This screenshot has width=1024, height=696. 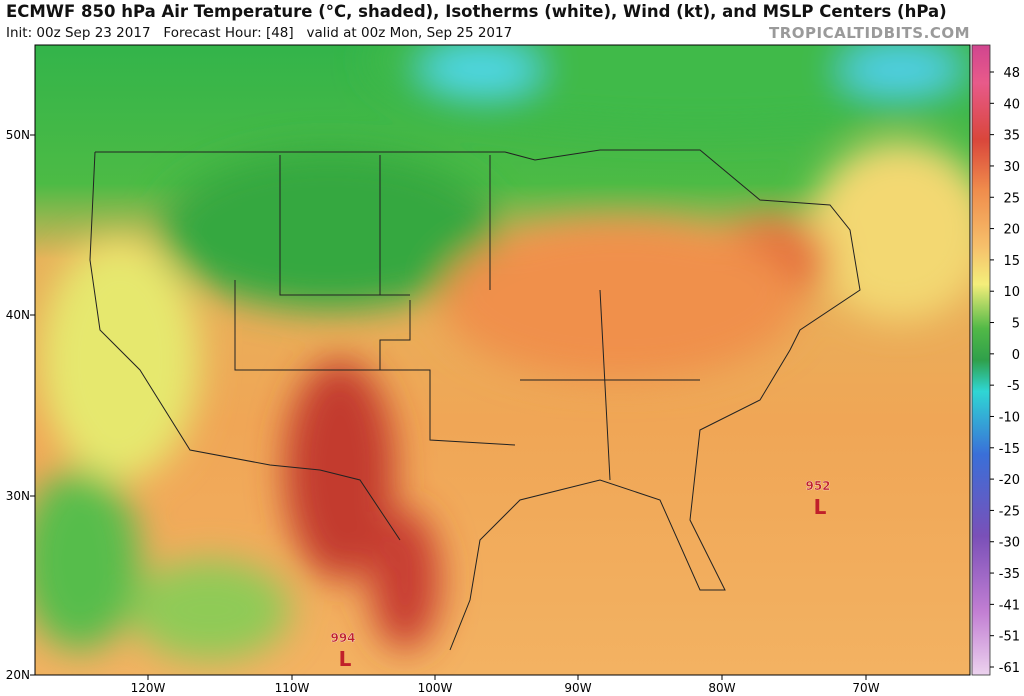 What do you see at coordinates (292, 688) in the screenshot?
I see `longitude-label: 110W` at bounding box center [292, 688].